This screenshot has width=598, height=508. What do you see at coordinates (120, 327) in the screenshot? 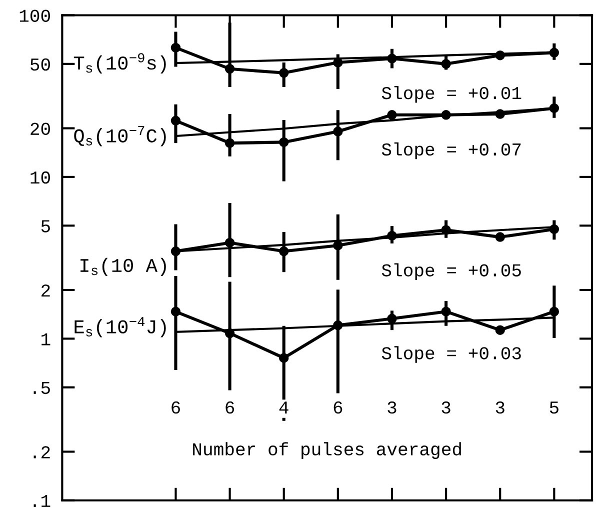
I see `series-label: E$_{s}$(10$^{−4}$J)` at bounding box center [120, 327].